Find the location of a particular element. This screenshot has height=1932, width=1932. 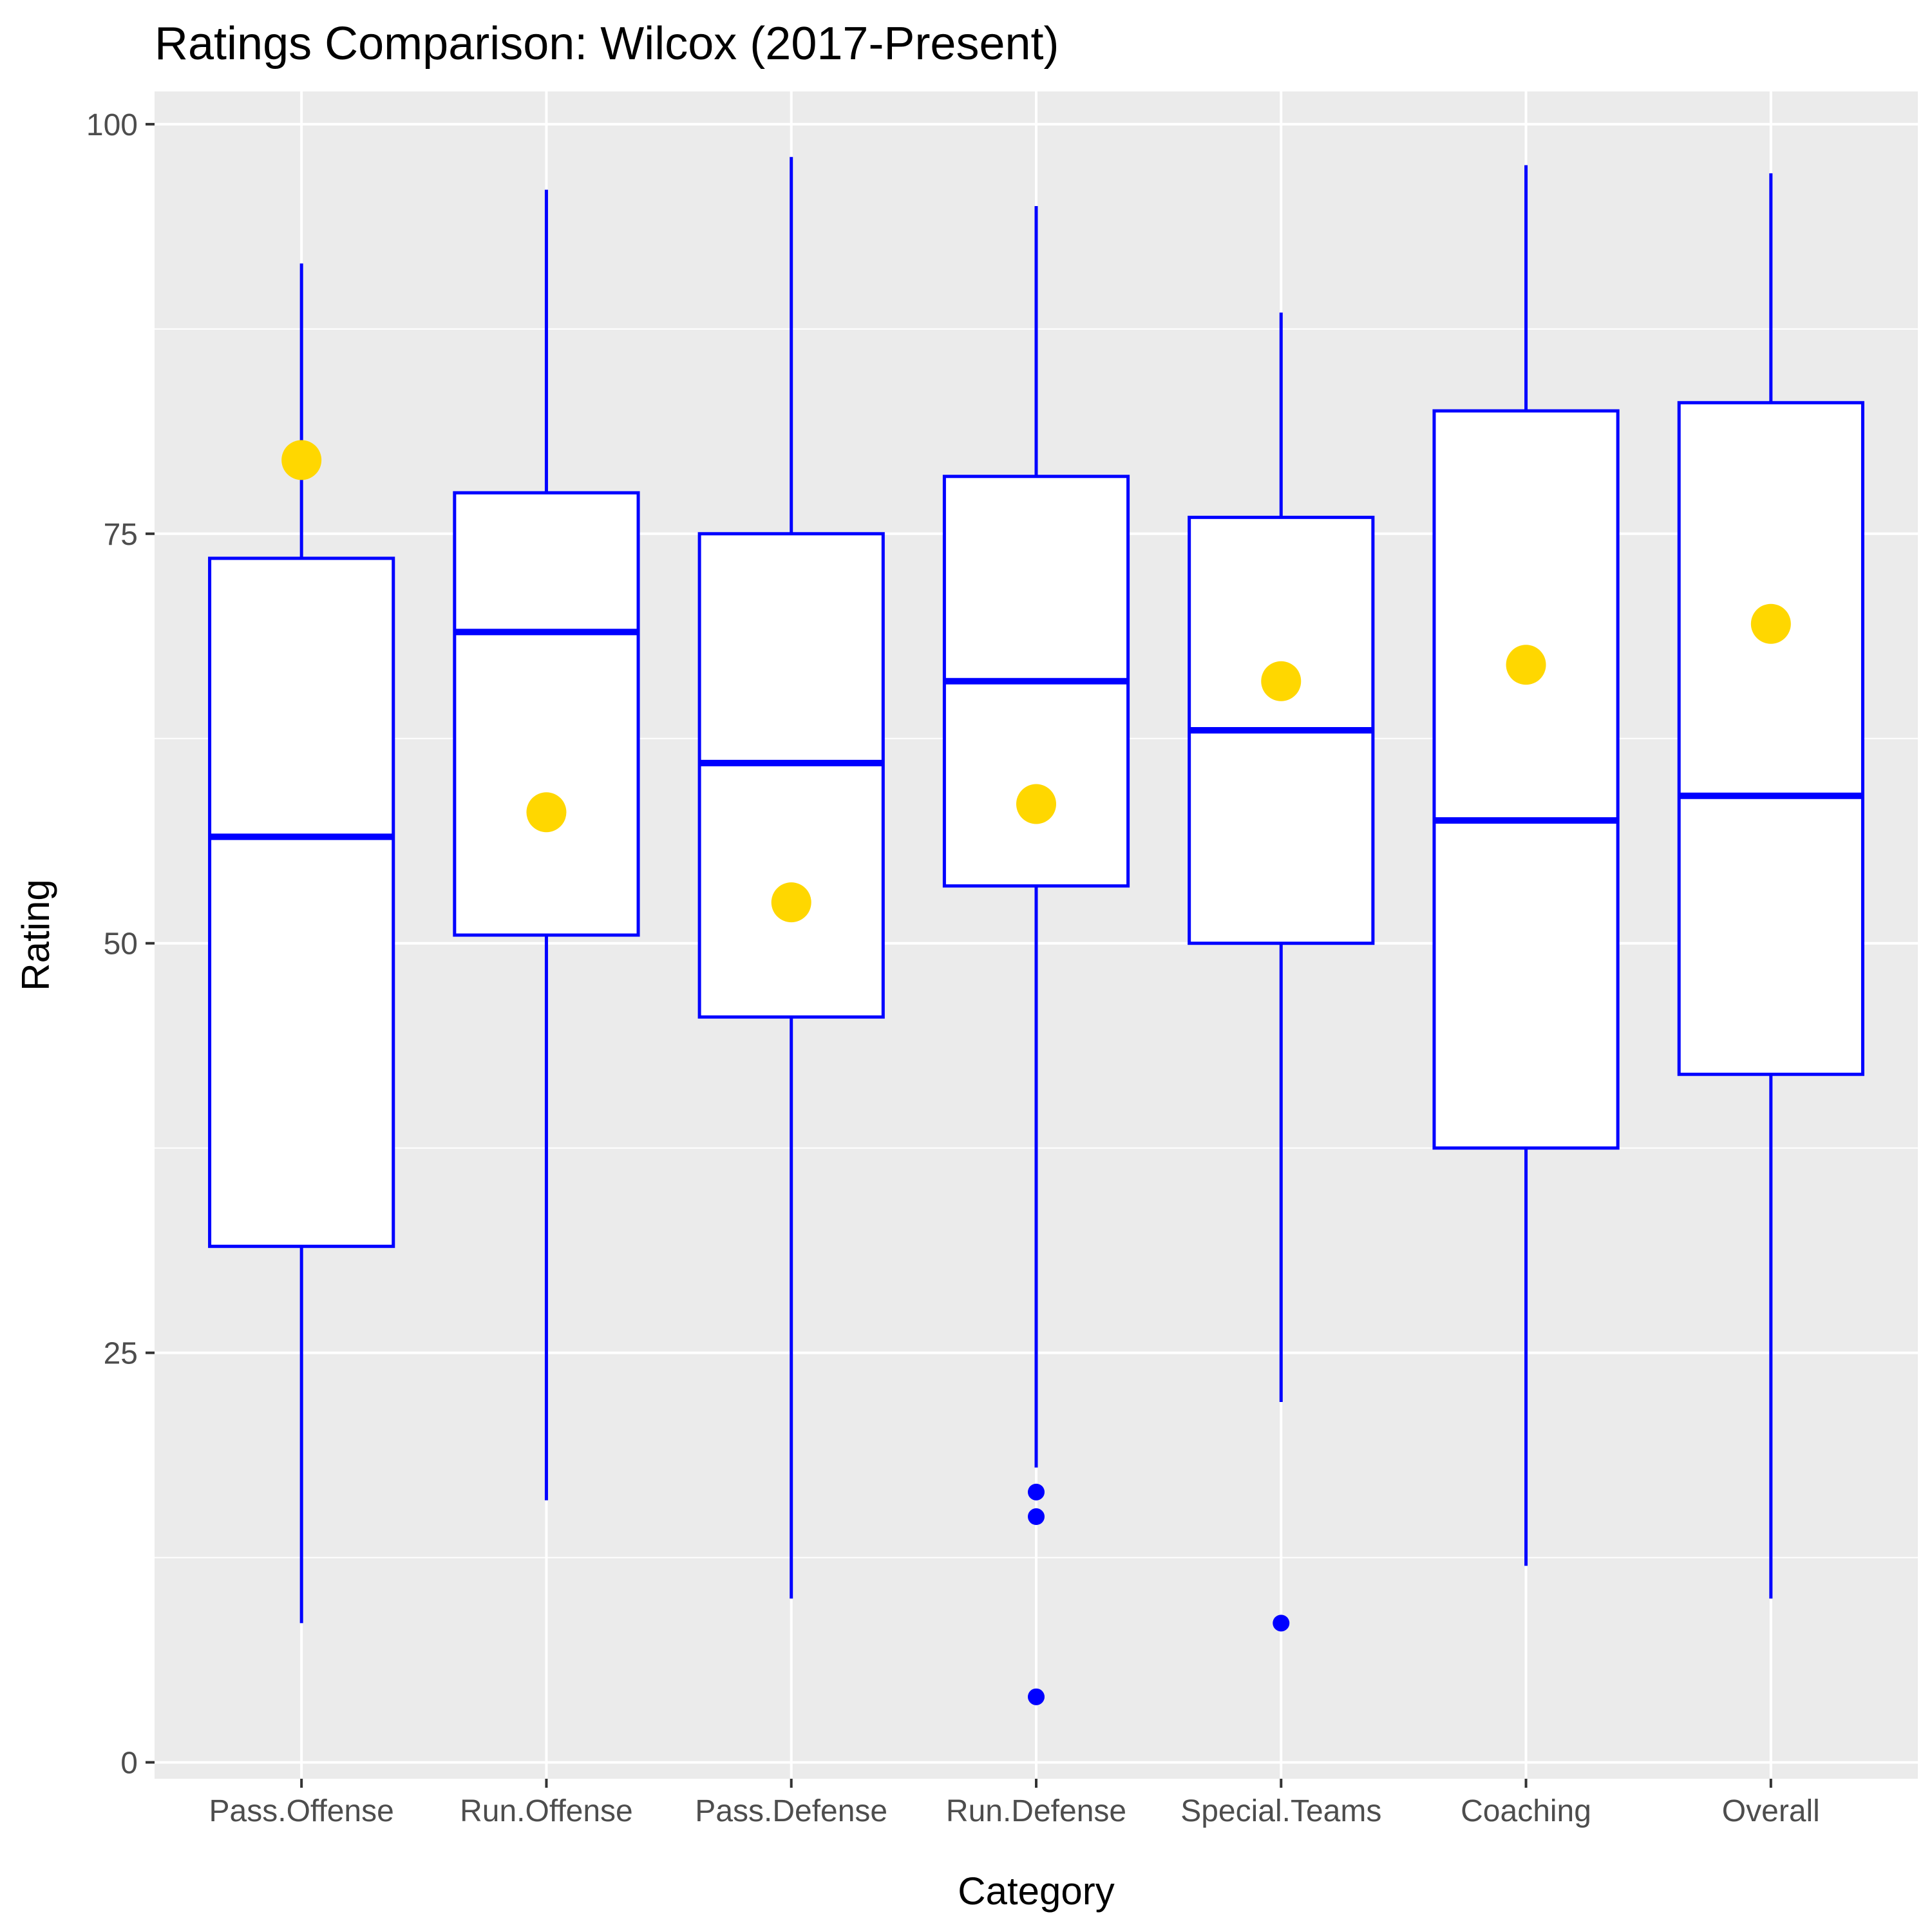

x-tick-label: Coaching is located at coordinates (1526, 1811).